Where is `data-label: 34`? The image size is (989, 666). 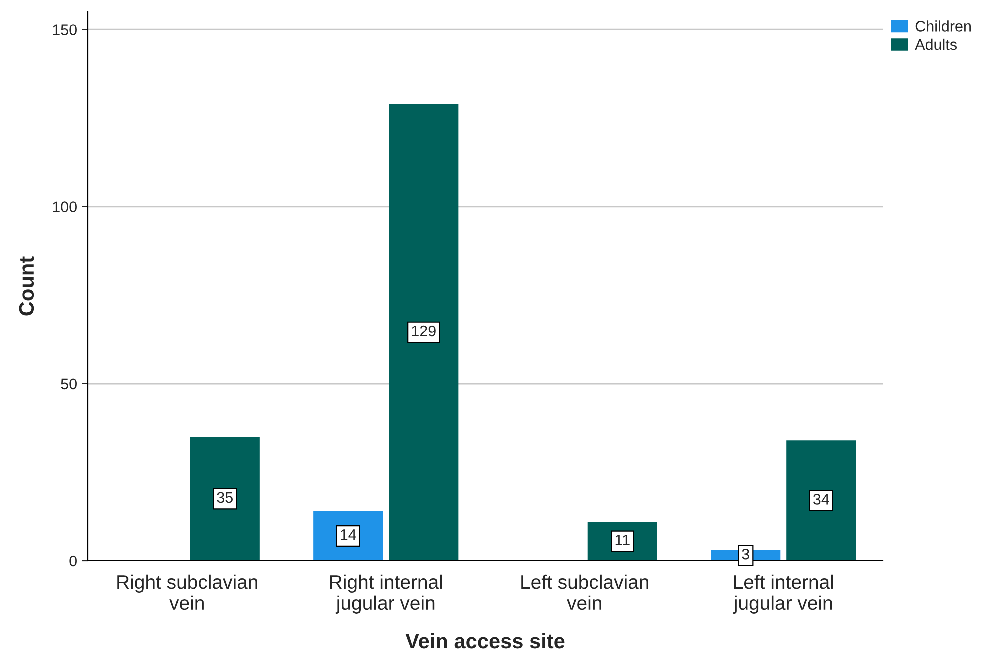 data-label: 34 is located at coordinates (821, 499).